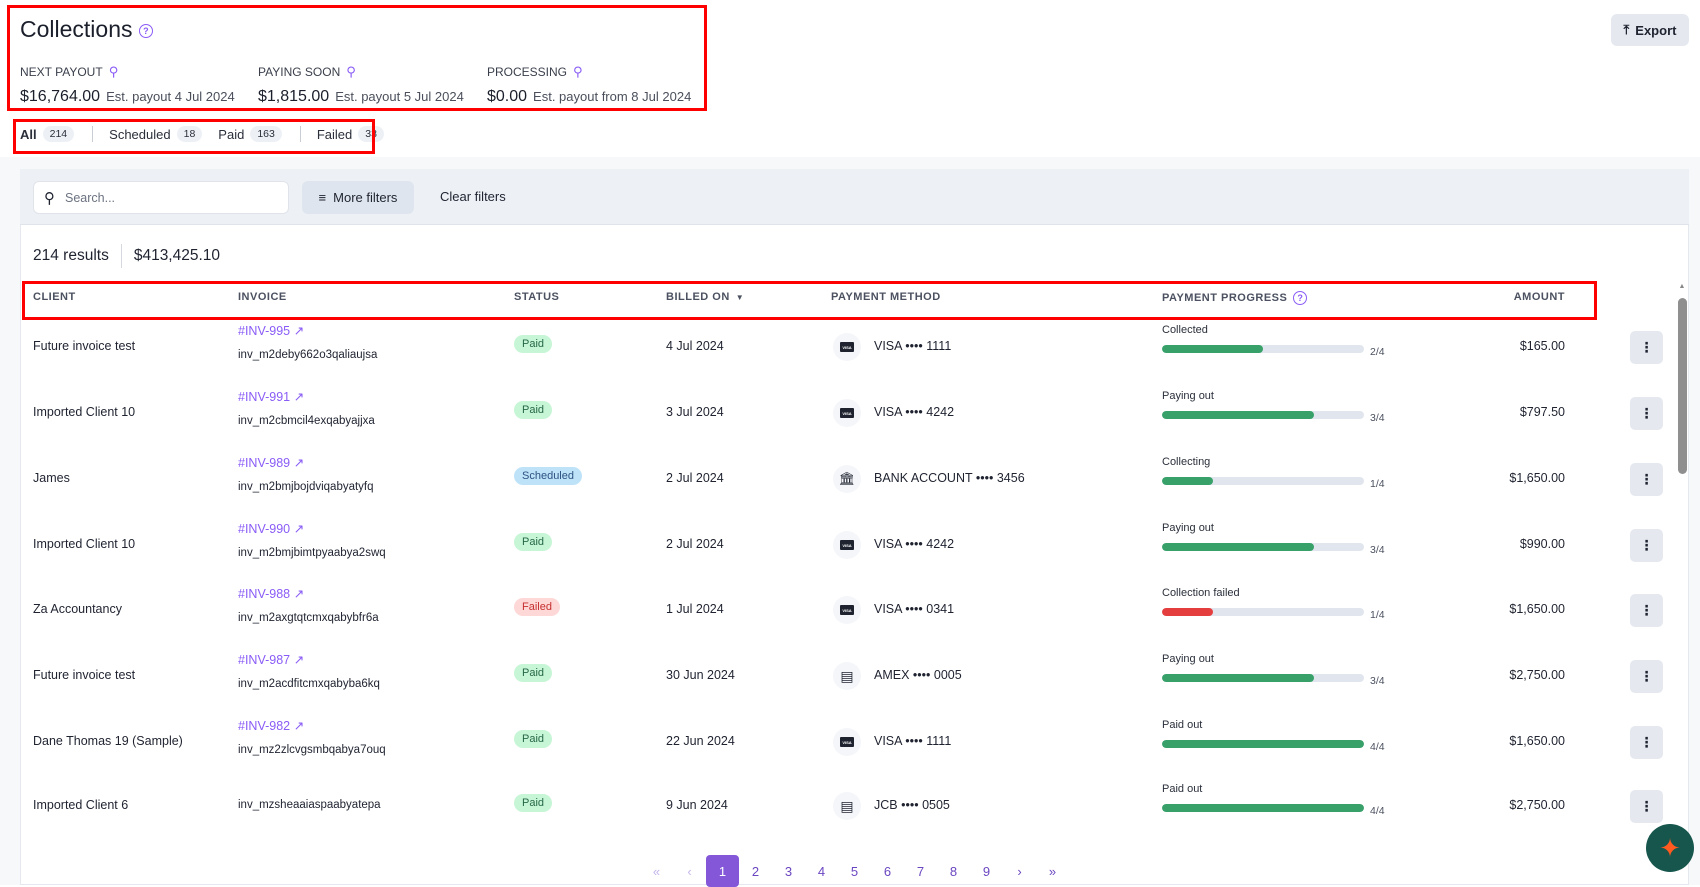  I want to click on invoice-link: #INV-991 ↗, so click(271, 397).